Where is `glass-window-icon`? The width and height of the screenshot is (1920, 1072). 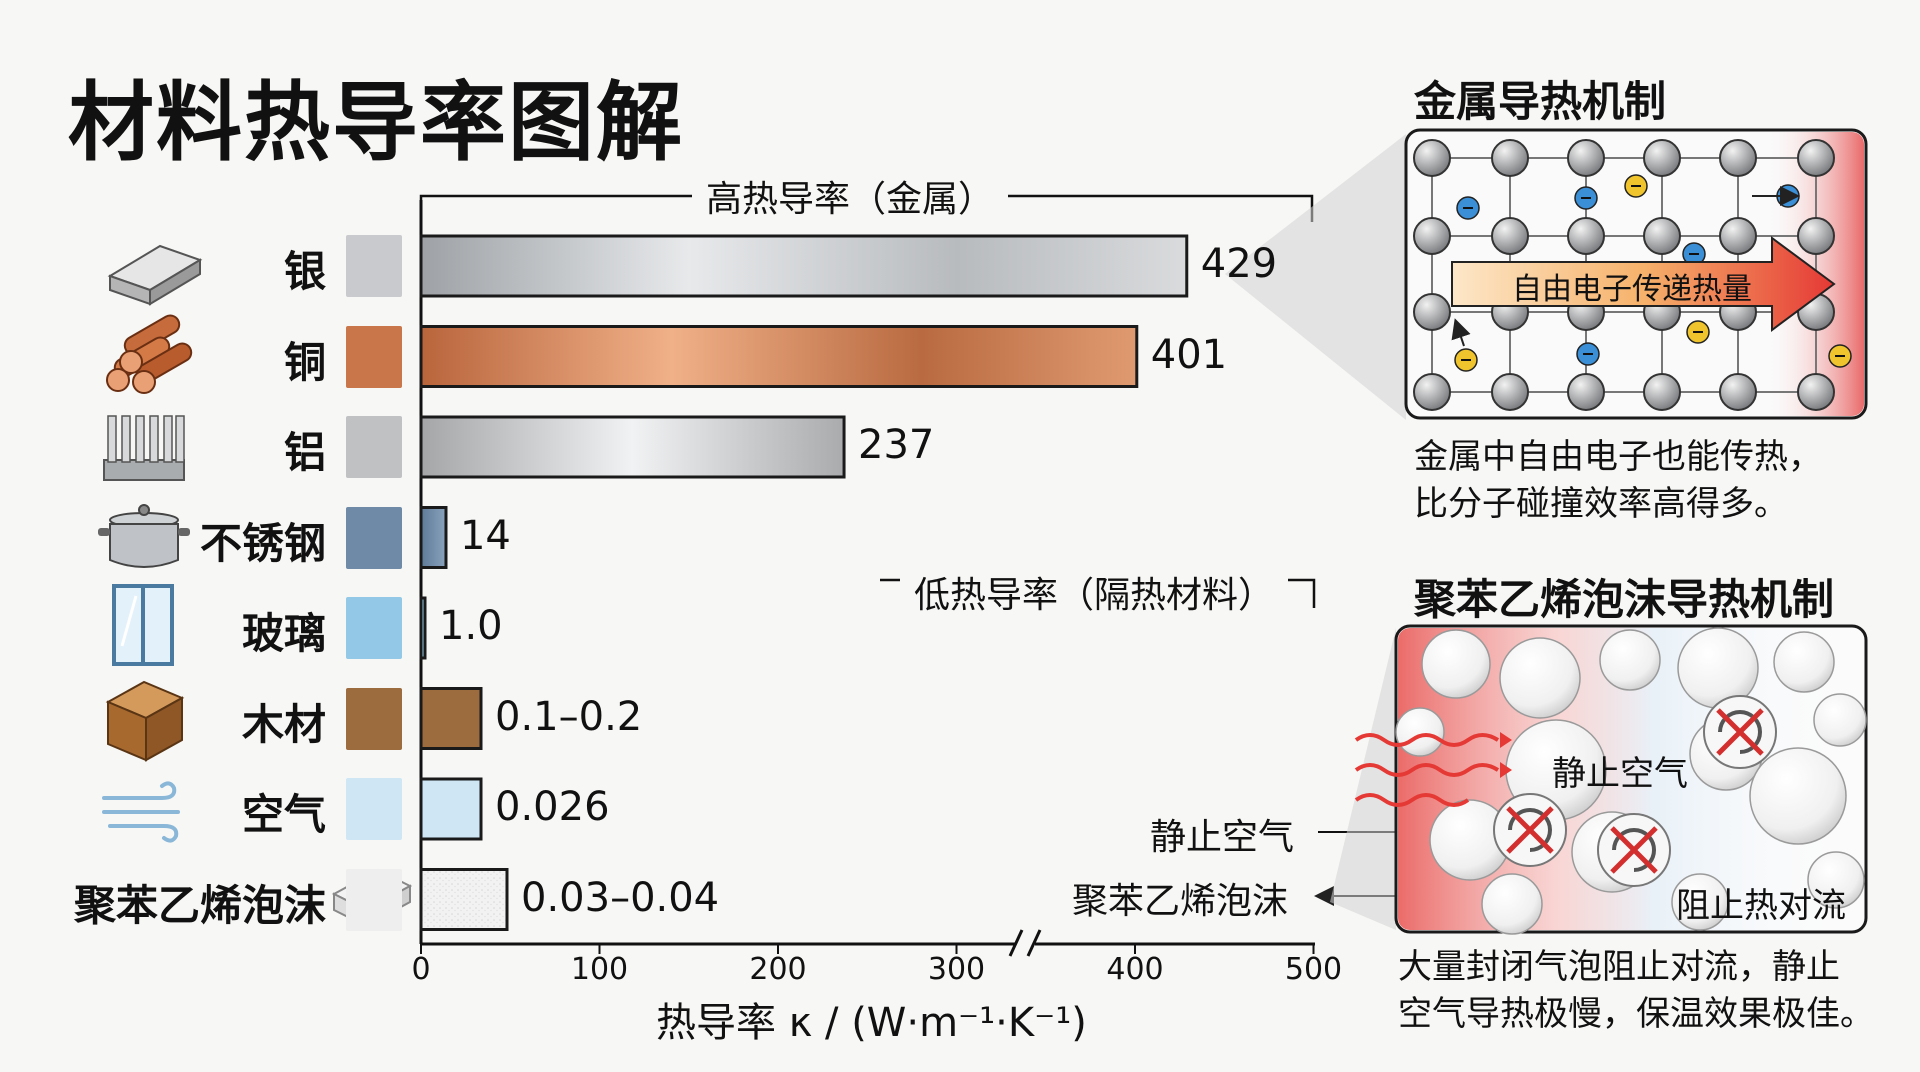 glass-window-icon is located at coordinates (143, 625).